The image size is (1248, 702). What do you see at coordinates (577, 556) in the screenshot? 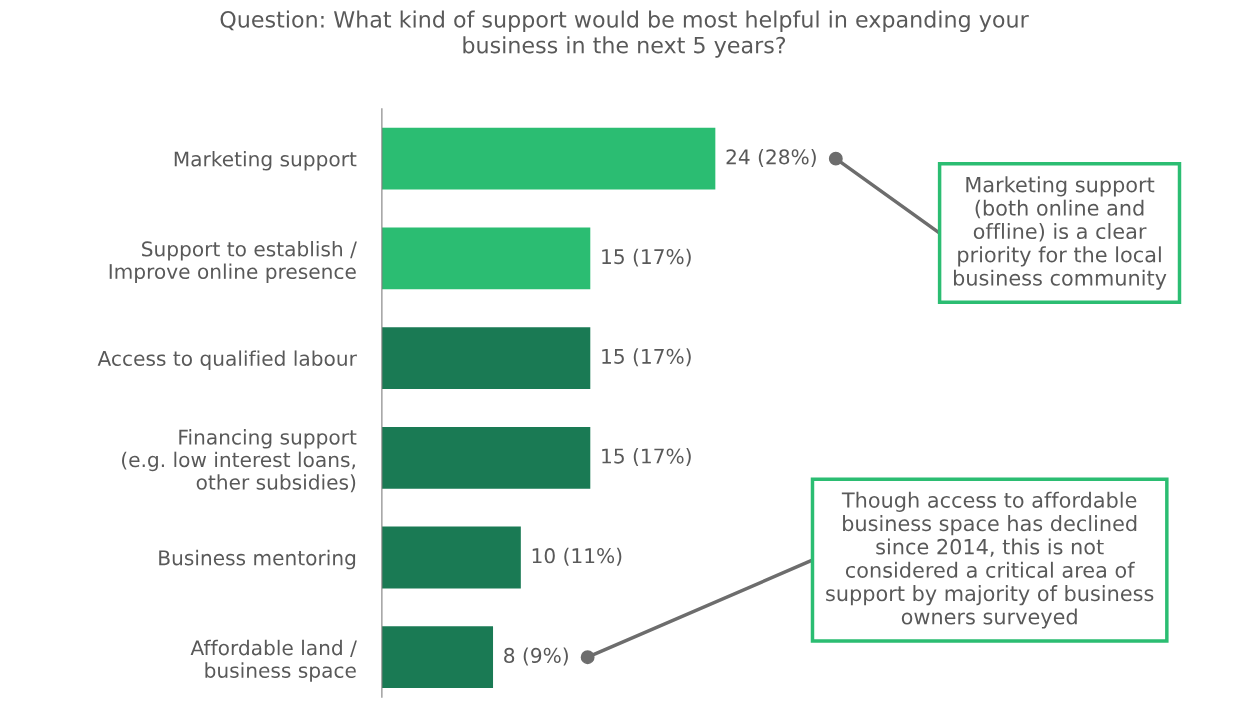
I see `data-label: 10 (11%)` at bounding box center [577, 556].